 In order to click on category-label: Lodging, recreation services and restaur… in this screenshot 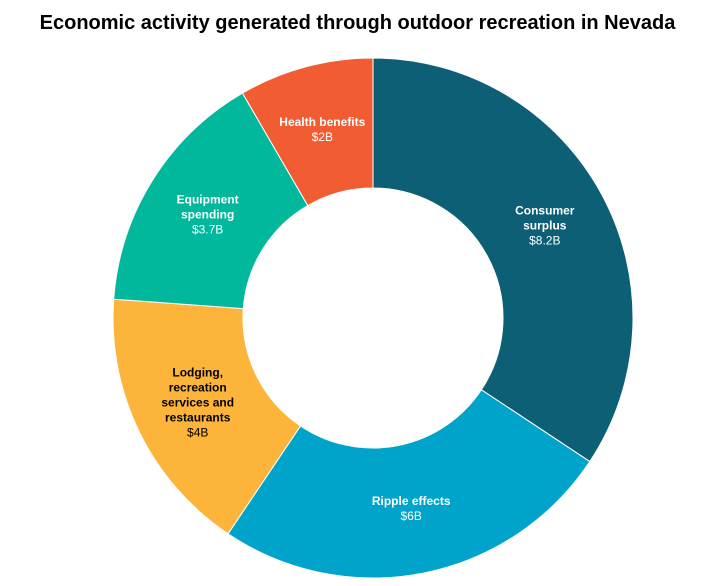, I will do `click(198, 395)`.